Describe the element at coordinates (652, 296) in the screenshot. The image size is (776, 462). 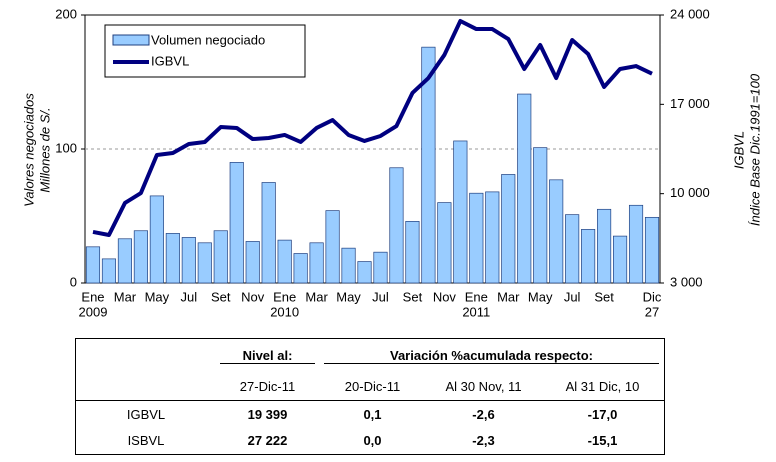
I see `x-tick-label: Dic` at that location.